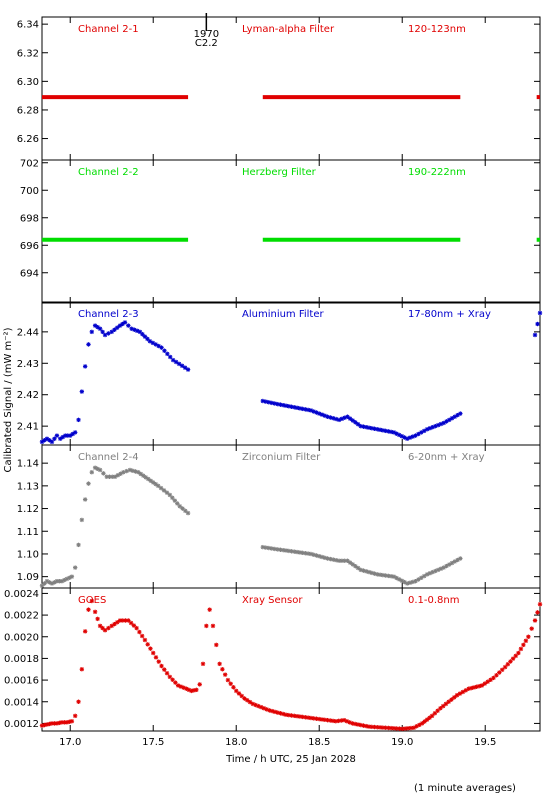  I want to click on y-tick-label: 6.26, so click(28, 139).